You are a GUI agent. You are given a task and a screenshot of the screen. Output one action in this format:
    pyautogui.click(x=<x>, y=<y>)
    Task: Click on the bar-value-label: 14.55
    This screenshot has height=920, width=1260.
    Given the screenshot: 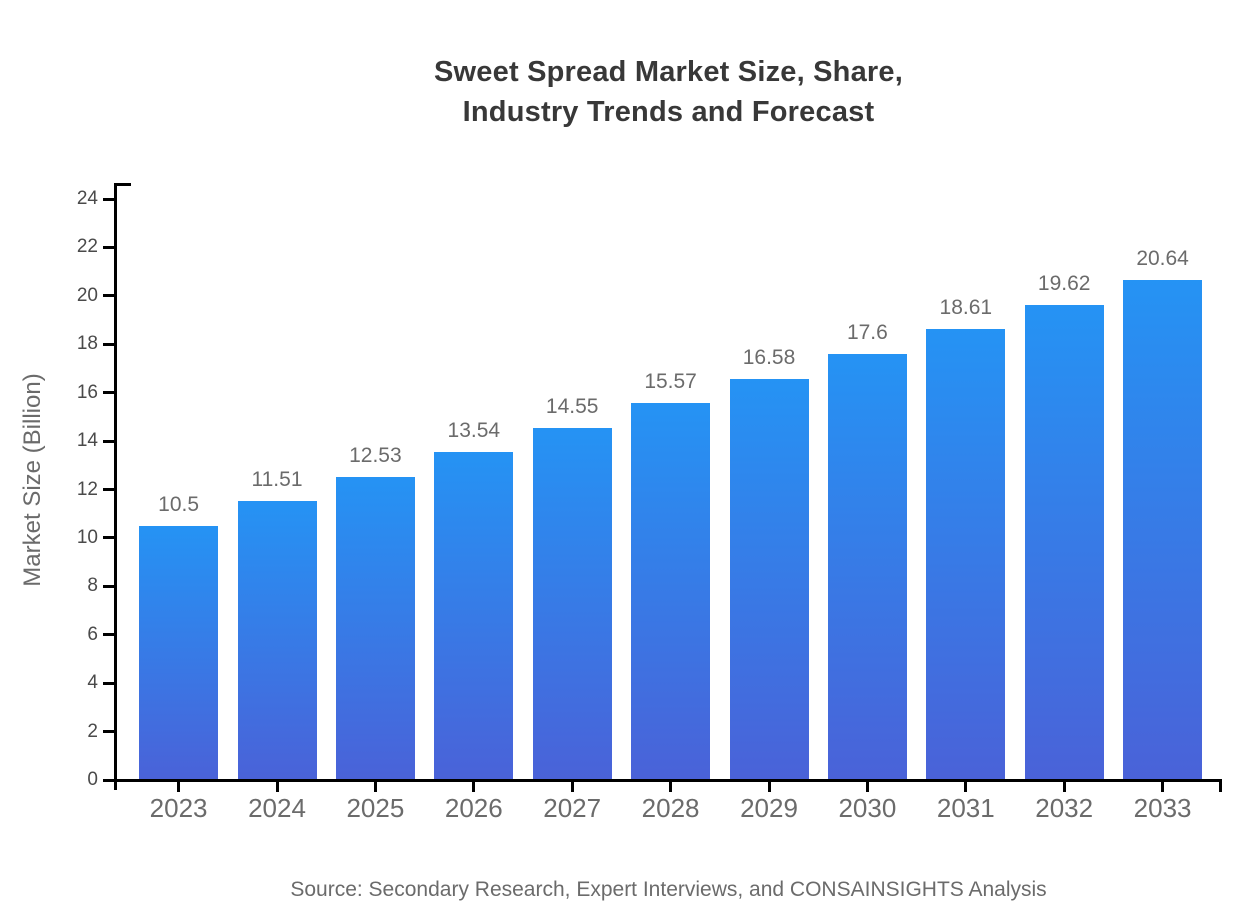 What is the action you would take?
    pyautogui.click(x=572, y=406)
    